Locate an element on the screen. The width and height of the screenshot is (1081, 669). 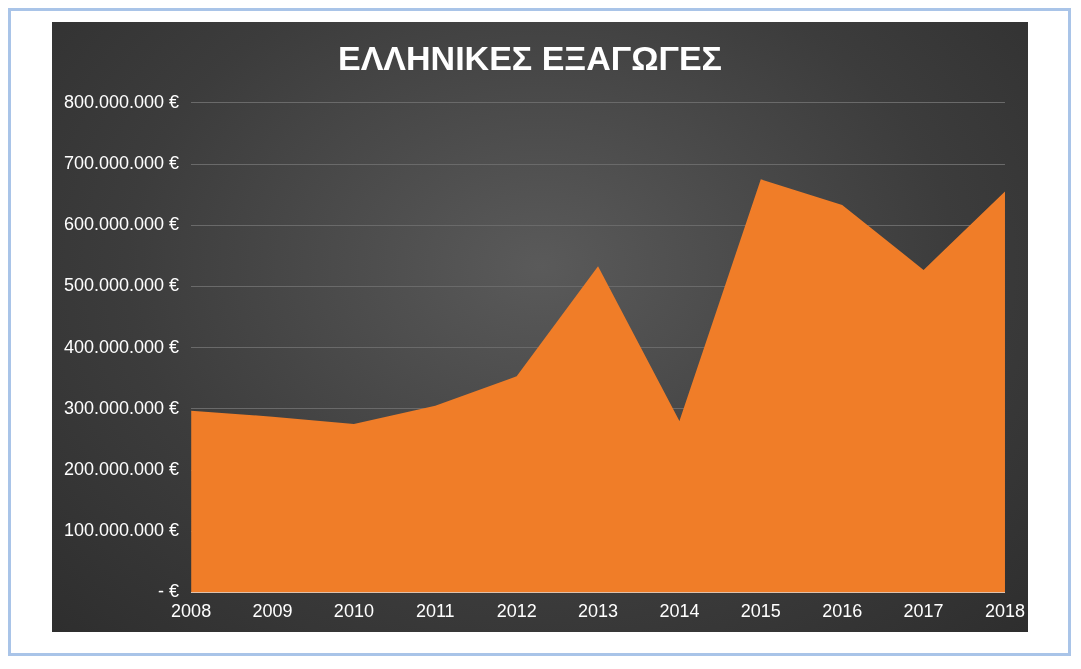
y-tick-label: 200.000.000 € is located at coordinates (121, 468).